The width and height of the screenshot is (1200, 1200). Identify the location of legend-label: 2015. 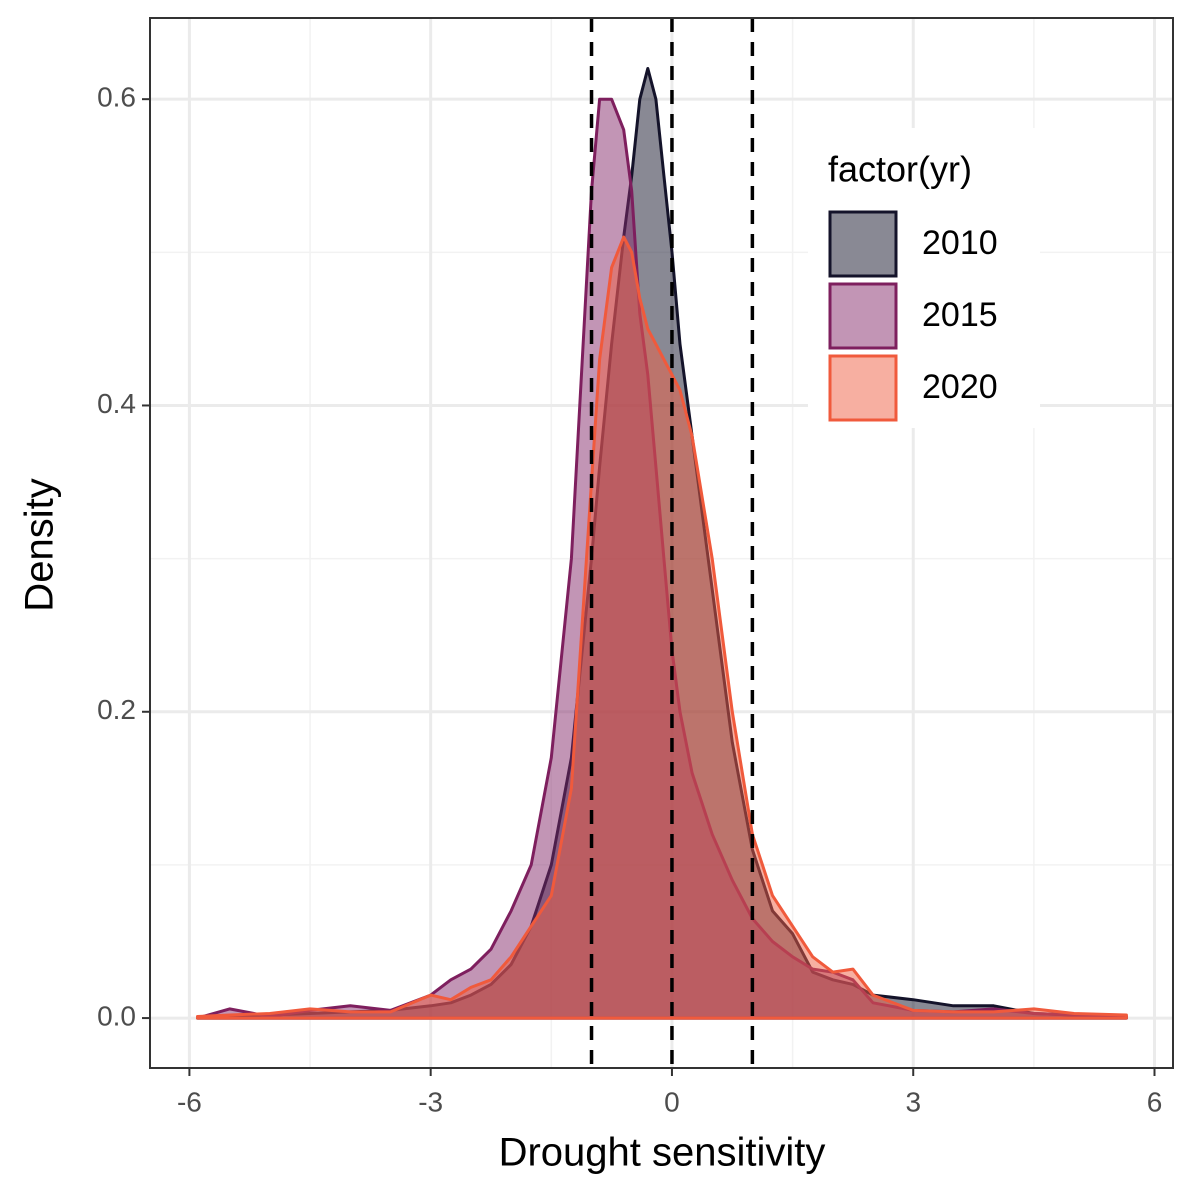
(960, 315).